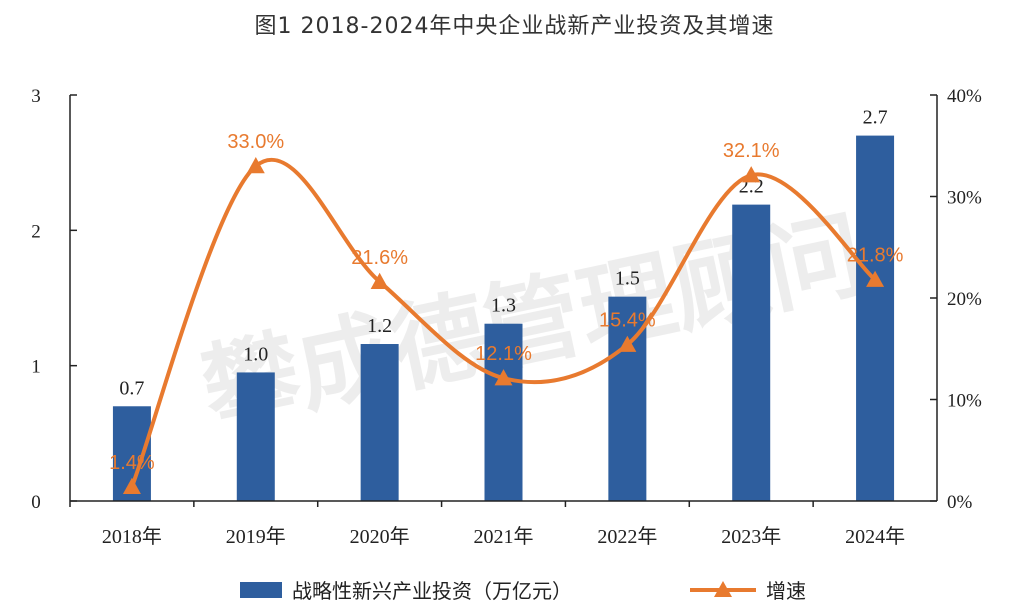 This screenshot has height=613, width=1029. I want to click on right-y-tick-label: 0%, so click(960, 502).